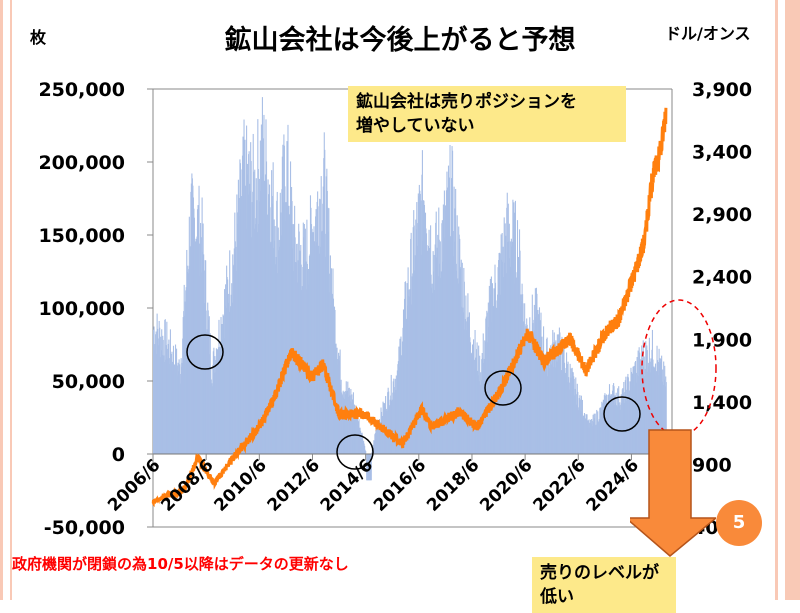  What do you see at coordinates (81, 163) in the screenshot?
I see `left-tick-label: 200,000` at bounding box center [81, 163].